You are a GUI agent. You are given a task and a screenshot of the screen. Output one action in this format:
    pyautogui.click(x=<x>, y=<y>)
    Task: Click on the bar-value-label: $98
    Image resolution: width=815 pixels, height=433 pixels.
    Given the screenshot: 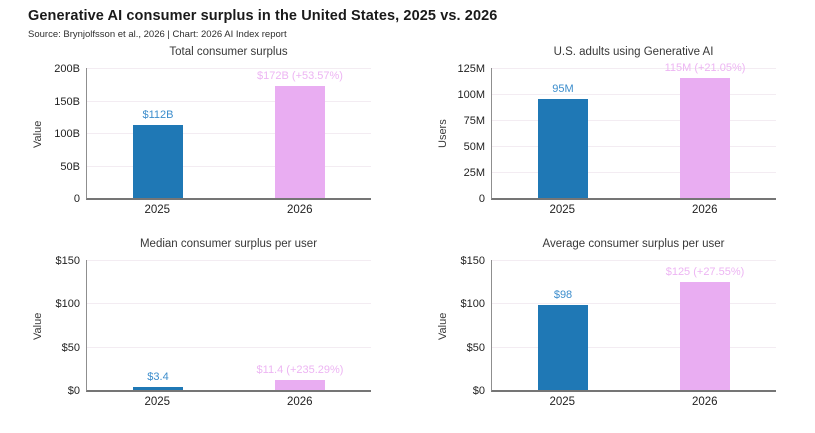 What is the action you would take?
    pyautogui.click(x=563, y=295)
    